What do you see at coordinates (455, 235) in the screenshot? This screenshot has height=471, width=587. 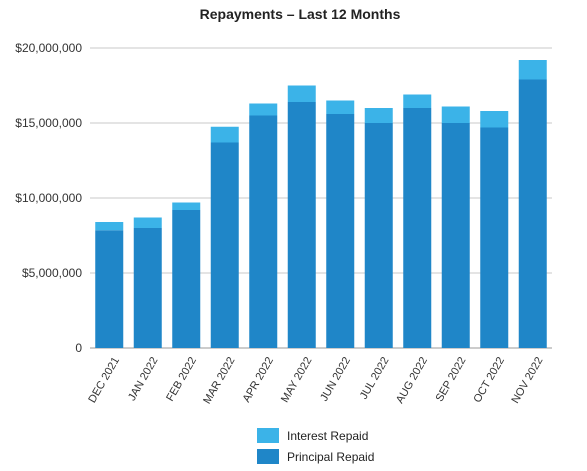 I see `principal-bar-sep-2022` at bounding box center [455, 235].